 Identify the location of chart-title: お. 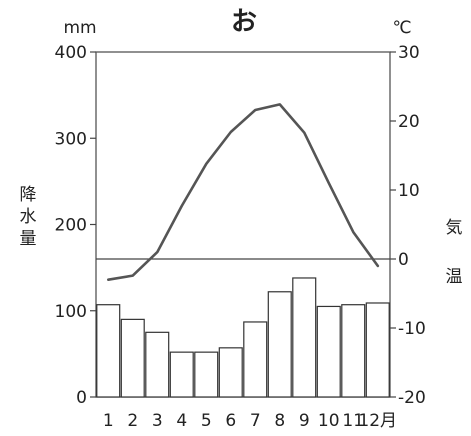
(244, 22).